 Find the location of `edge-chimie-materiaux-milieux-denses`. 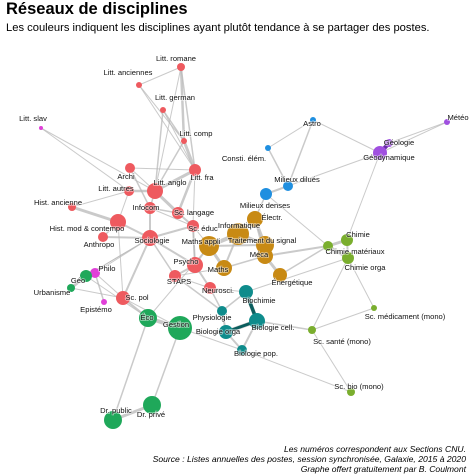

edge-chimie-materiaux-milieux-denses is located at coordinates (297, 220).